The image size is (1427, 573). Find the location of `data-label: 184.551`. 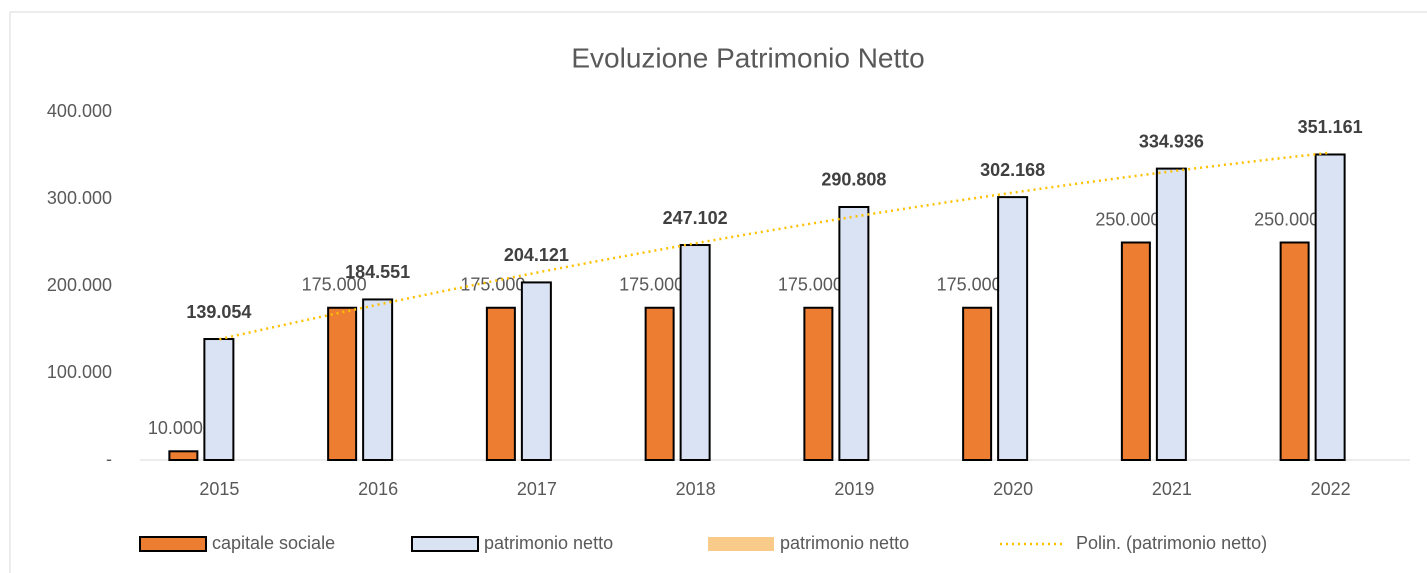

data-label: 184.551 is located at coordinates (377, 272).